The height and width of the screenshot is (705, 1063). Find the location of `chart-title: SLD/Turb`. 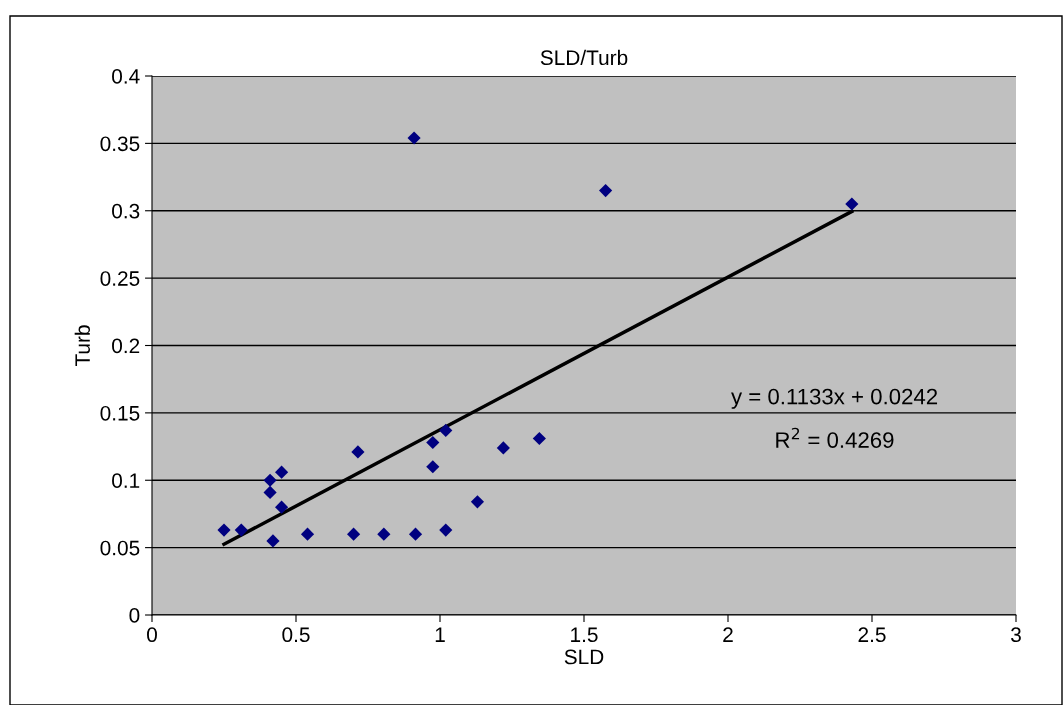

chart-title: SLD/Turb is located at coordinates (584, 57).